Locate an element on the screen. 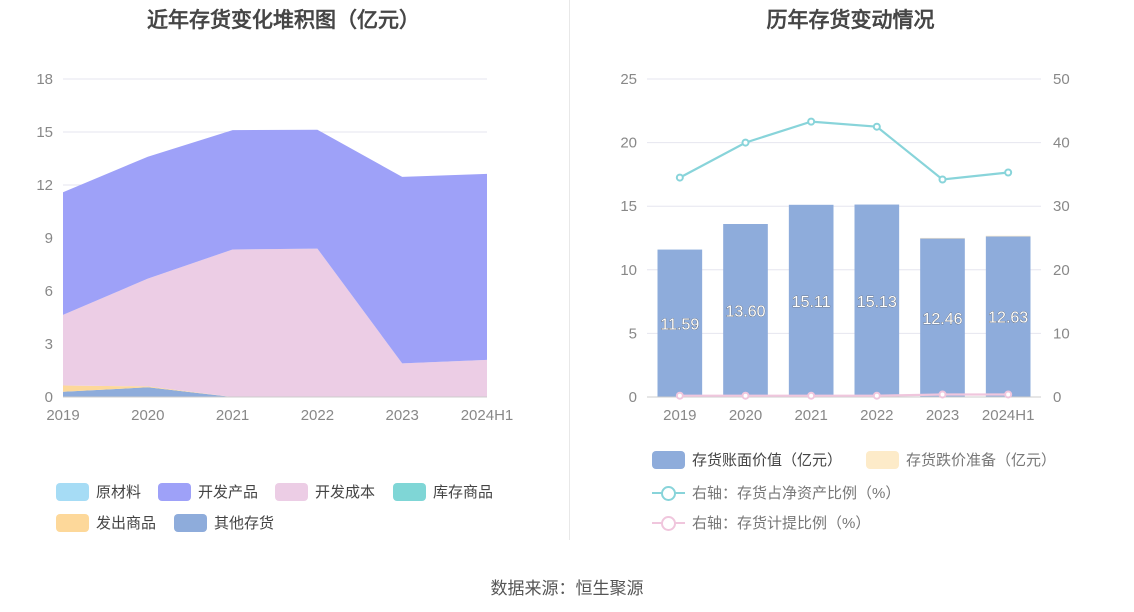  legend-item: 存货跌价准备（亿元） is located at coordinates (961, 459).